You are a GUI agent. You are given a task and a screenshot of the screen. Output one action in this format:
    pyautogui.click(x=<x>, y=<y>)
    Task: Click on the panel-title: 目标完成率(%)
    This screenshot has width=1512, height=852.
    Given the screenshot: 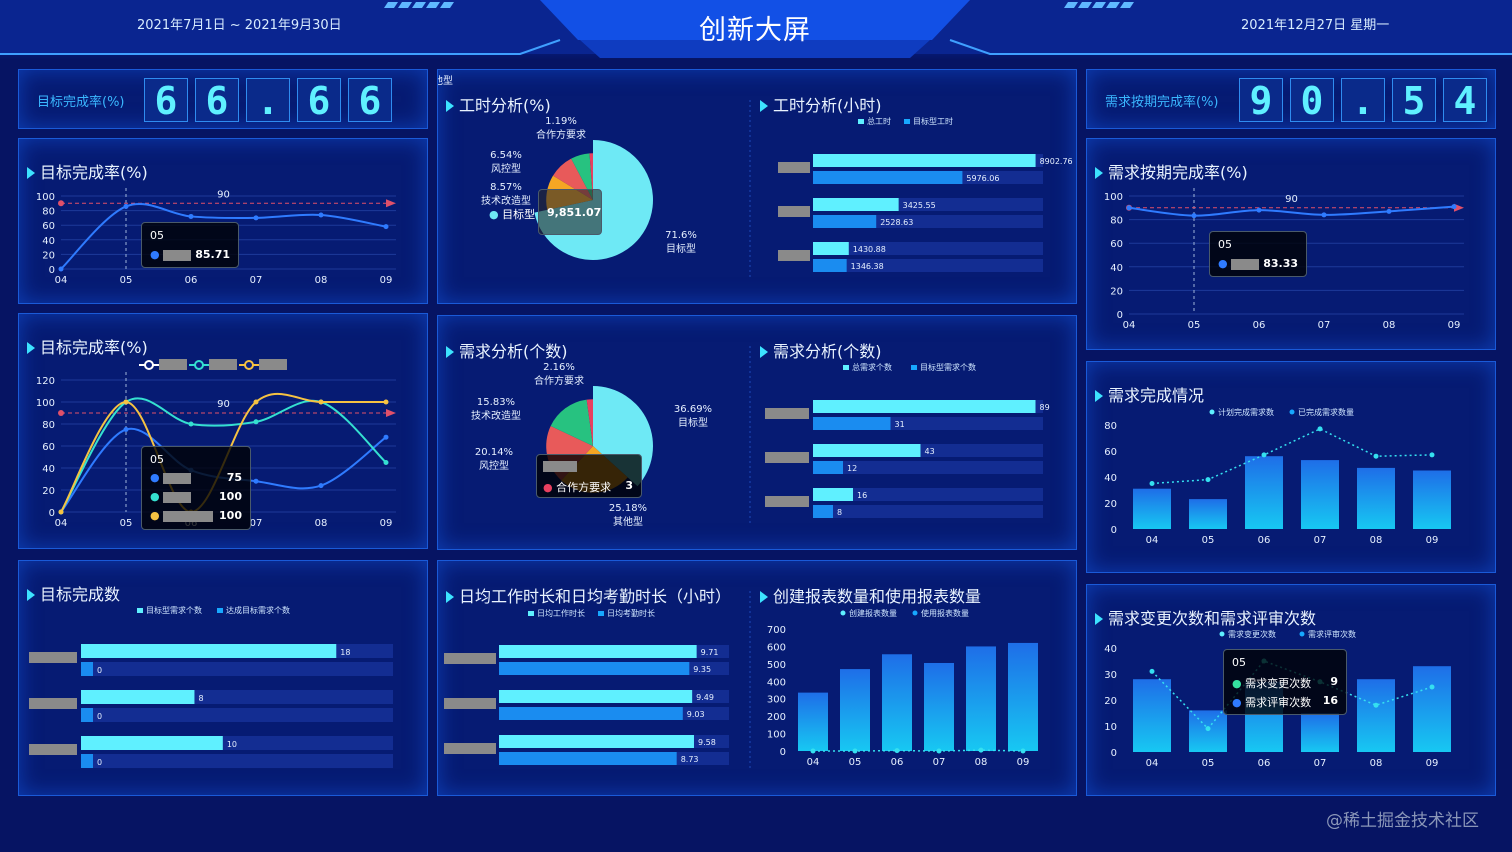 What is the action you would take?
    pyautogui.click(x=87, y=346)
    